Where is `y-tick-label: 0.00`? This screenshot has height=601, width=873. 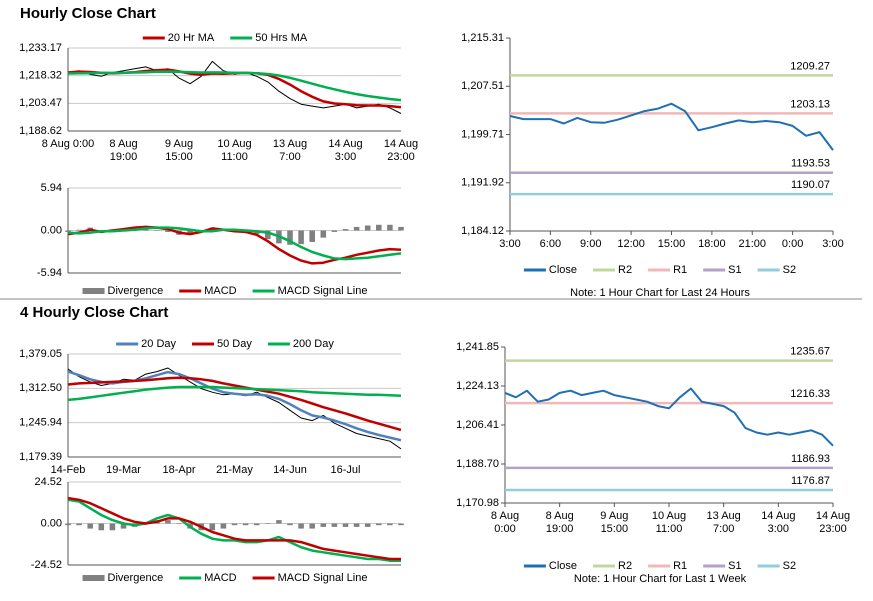
y-tick-label: 0.00 is located at coordinates (51, 523).